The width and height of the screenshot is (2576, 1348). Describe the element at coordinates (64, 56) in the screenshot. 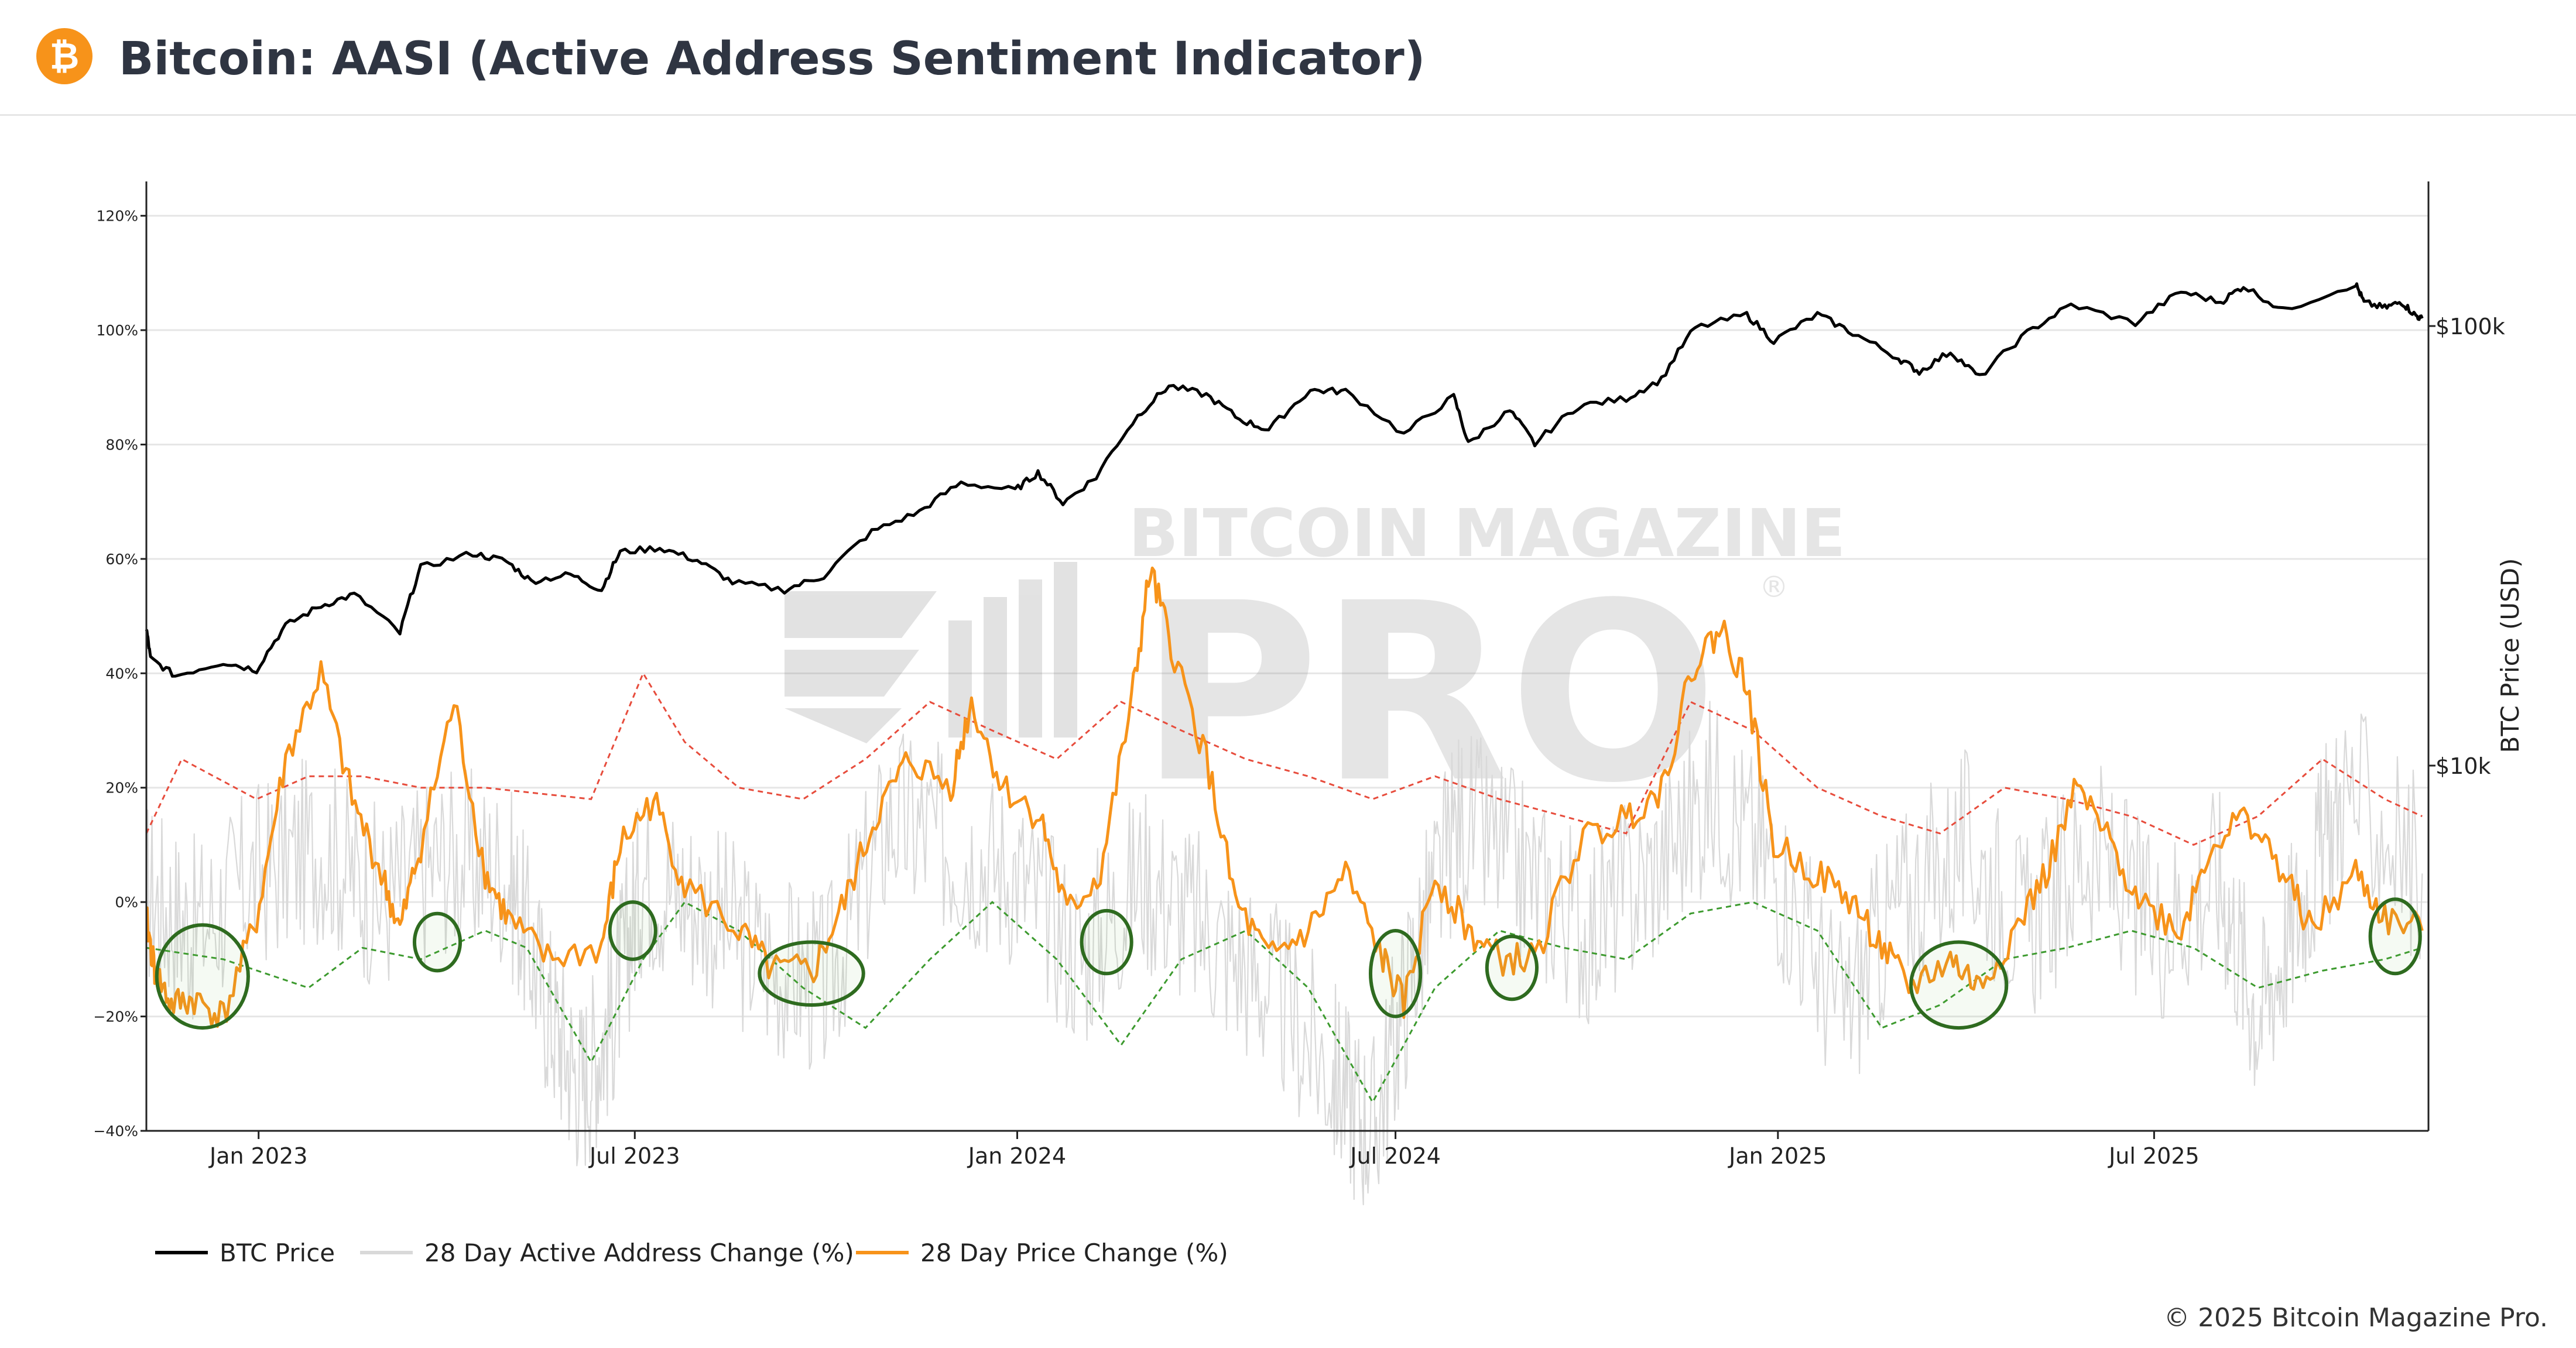

I see `bitcoin-logo-icon: ₿` at that location.